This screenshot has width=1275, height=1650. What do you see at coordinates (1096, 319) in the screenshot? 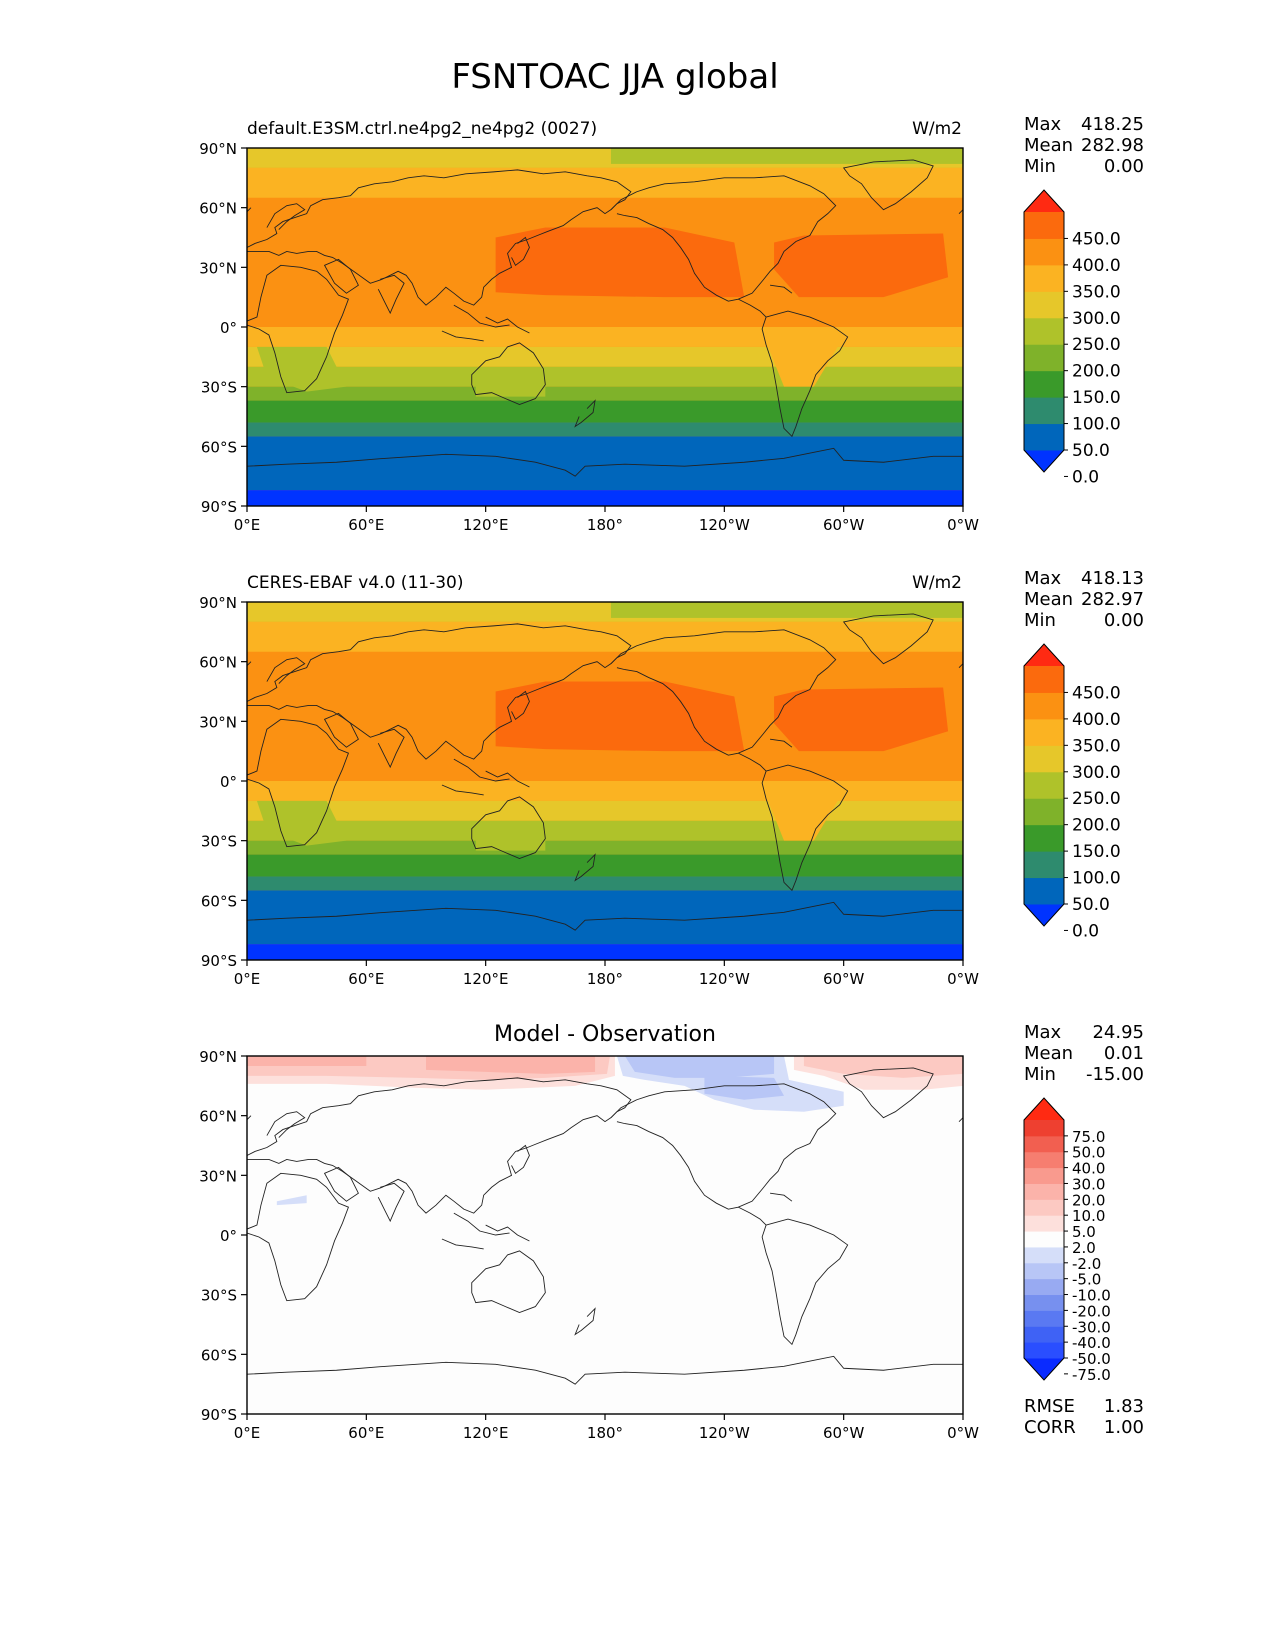
I see `colorbar-label: 300.0` at bounding box center [1096, 319].